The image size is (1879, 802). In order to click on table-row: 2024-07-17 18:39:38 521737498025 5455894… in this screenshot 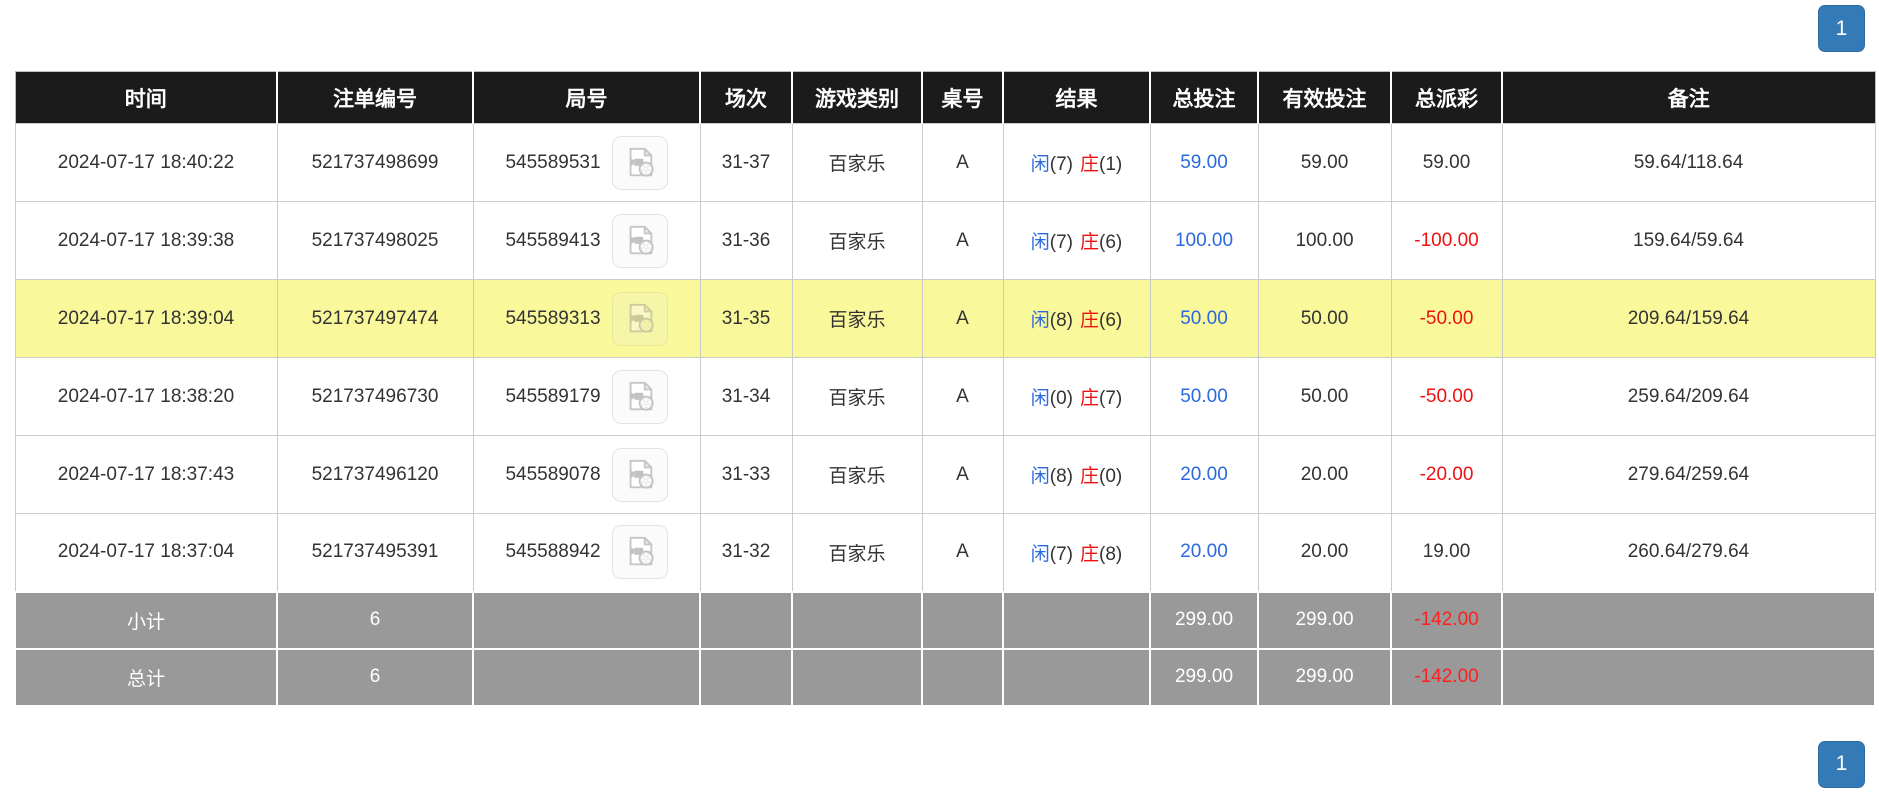, I will do `click(945, 240)`.